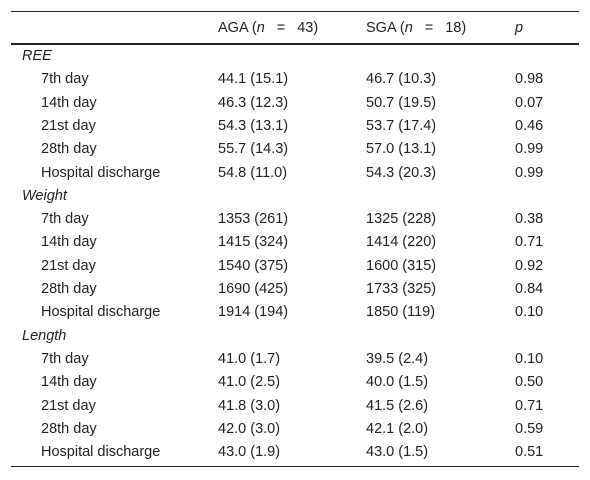  What do you see at coordinates (401, 79) in the screenshot?
I see `sga-value: 46.7 (10.3)` at bounding box center [401, 79].